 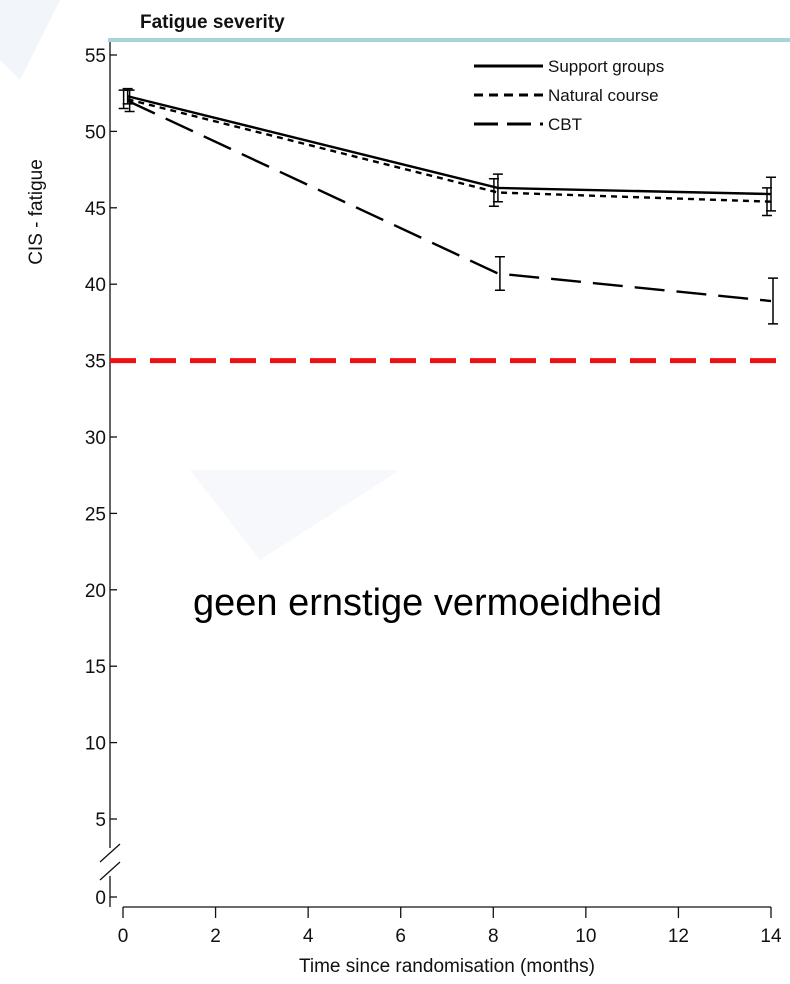 I want to click on series-support-groups, so click(x=449, y=149).